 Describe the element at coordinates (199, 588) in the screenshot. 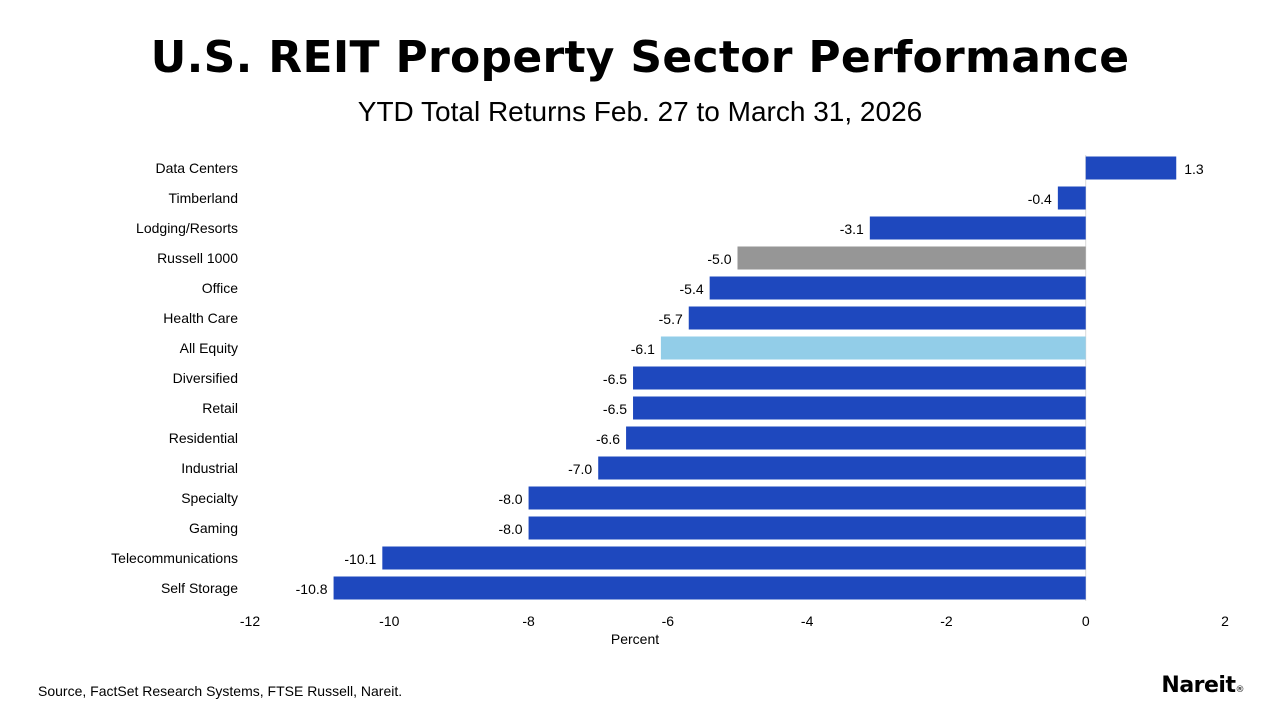

I see `category-label: Self Storage` at that location.